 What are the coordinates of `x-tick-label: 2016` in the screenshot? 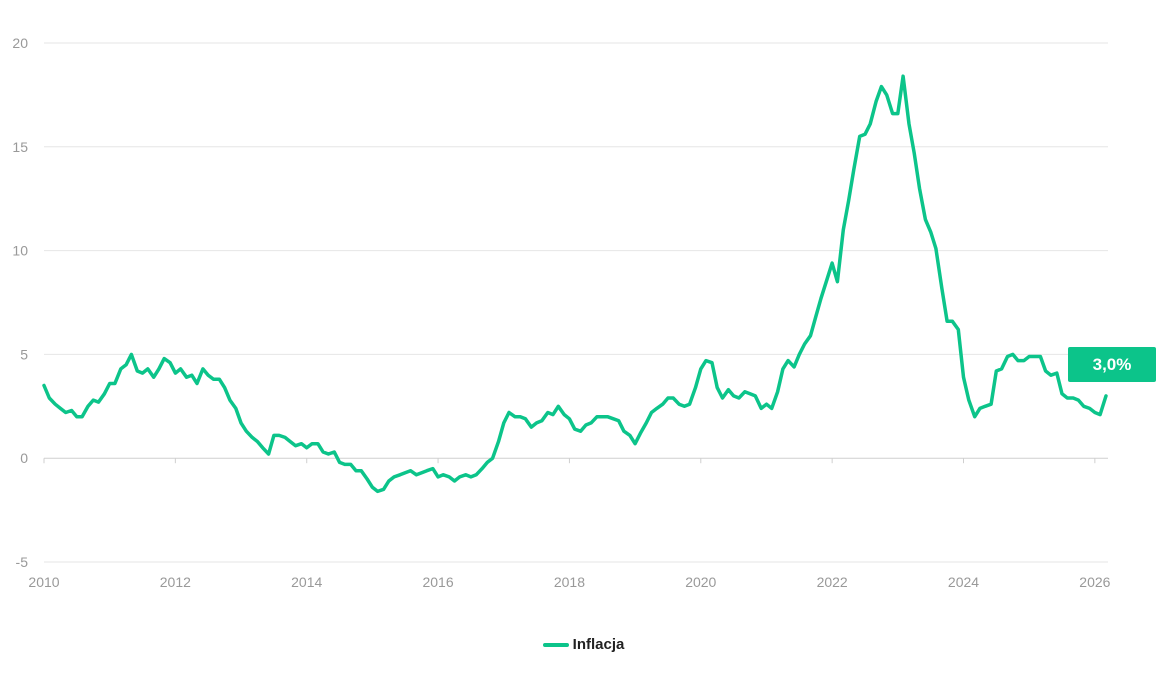 It's located at (437, 582).